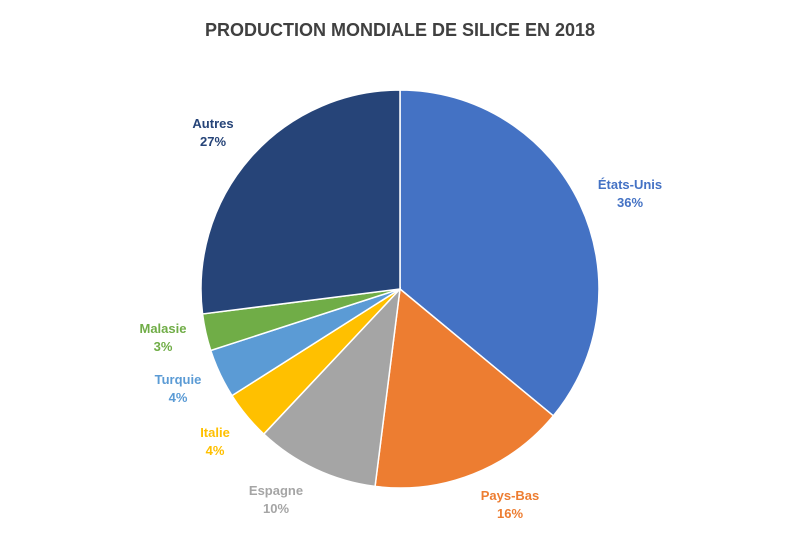 This screenshot has width=800, height=538. What do you see at coordinates (510, 495) in the screenshot?
I see `slice-label: Pays-Bas` at bounding box center [510, 495].